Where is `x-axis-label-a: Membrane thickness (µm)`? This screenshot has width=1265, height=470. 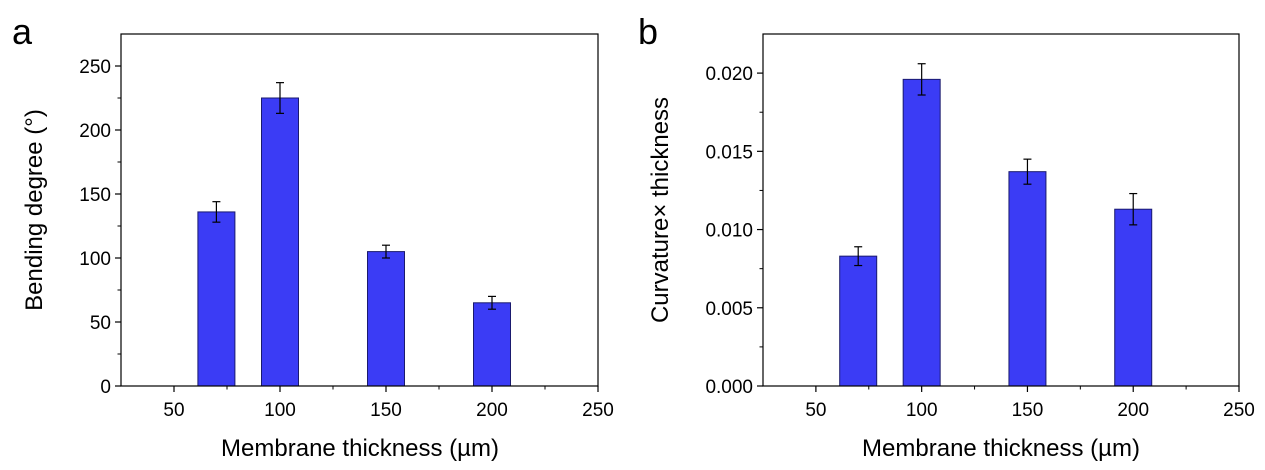 x-axis-label-a: Membrane thickness (µm) is located at coordinates (360, 448).